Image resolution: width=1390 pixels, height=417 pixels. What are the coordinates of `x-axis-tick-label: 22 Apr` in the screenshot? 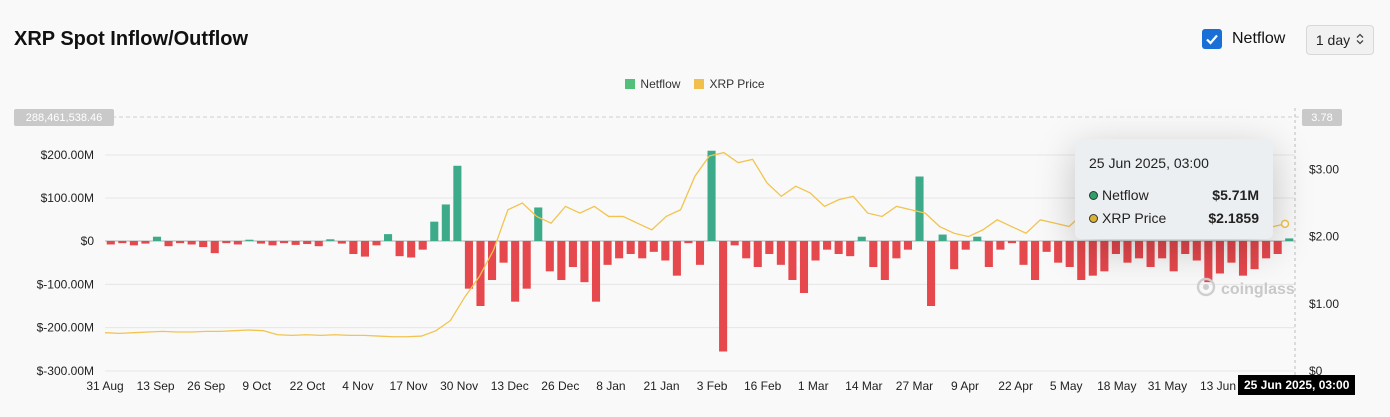 It's located at (1015, 386).